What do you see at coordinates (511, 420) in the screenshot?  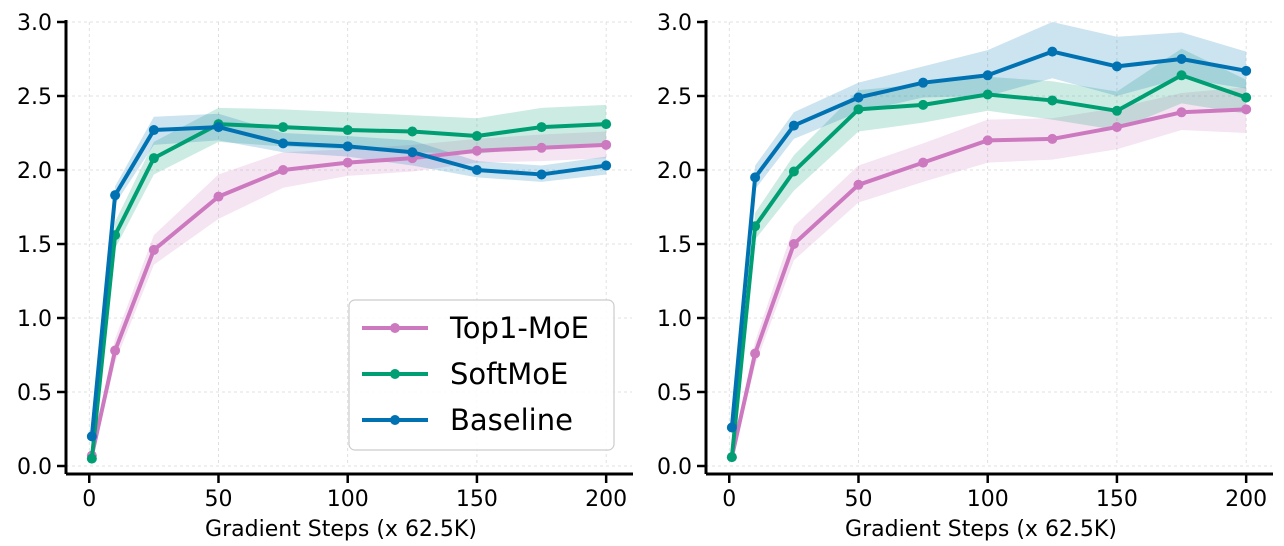 I see `legend-label: Baseline` at bounding box center [511, 420].